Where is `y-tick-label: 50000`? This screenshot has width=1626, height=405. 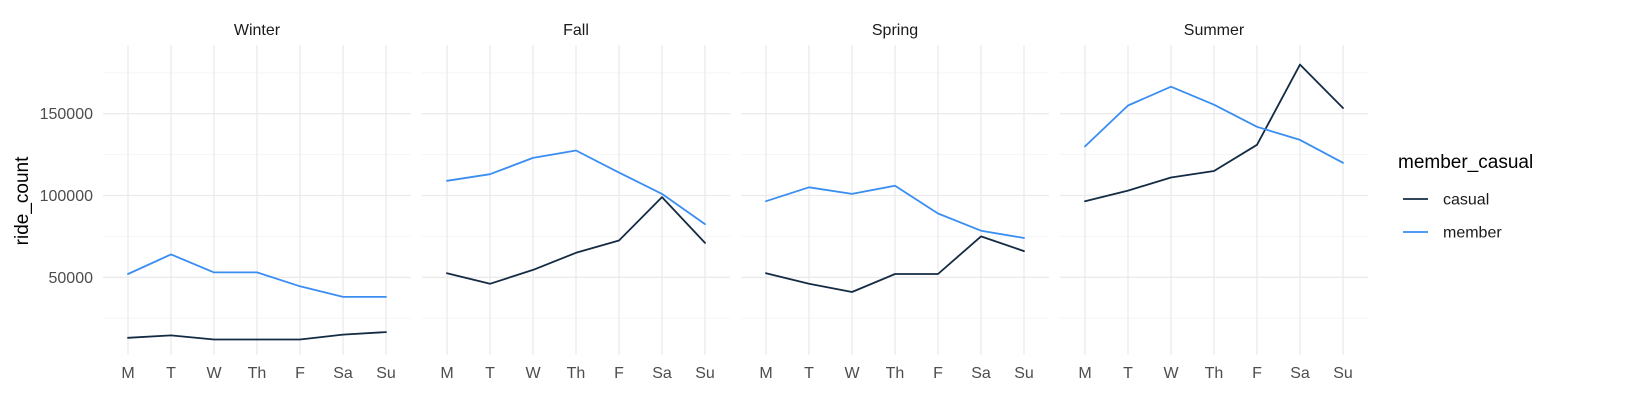 y-tick-label: 50000 is located at coordinates (71, 278).